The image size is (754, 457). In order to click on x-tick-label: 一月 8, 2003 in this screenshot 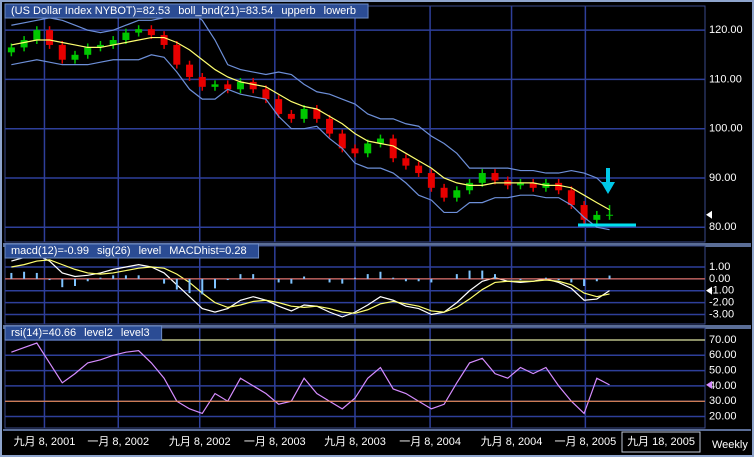, I will do `click(275, 442)`.